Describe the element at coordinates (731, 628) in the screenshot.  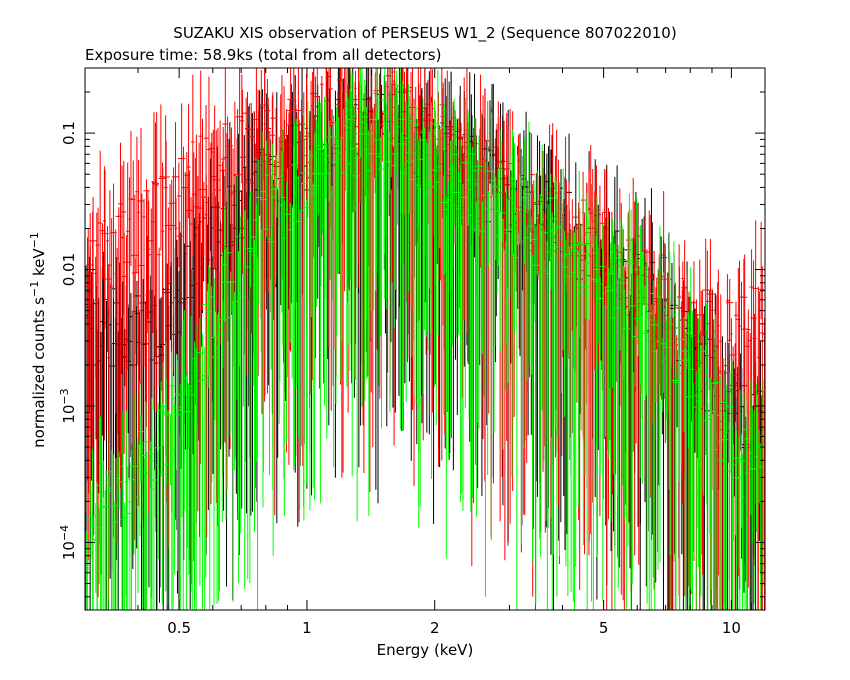
I see `x-tick-label: 10` at that location.